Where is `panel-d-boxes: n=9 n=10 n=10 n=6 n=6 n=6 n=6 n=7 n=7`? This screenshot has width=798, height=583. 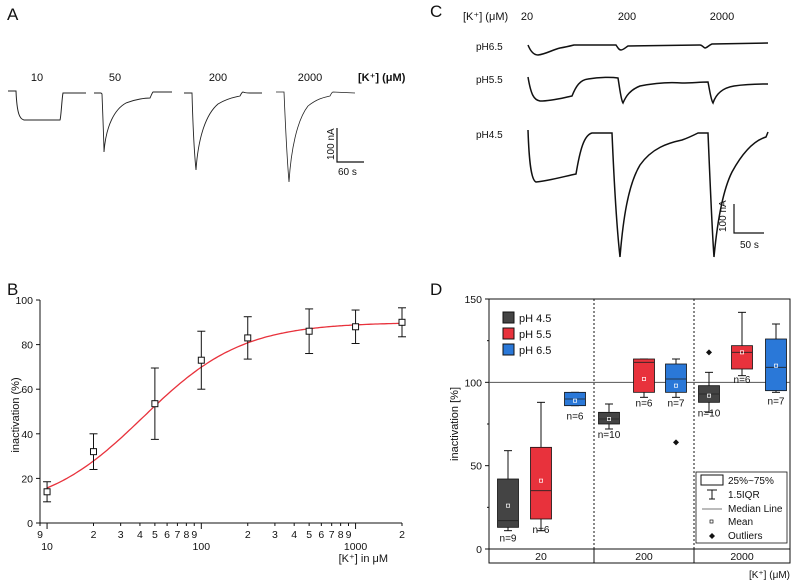 panel-d-boxes: n=9 n=10 n=10 n=6 n=6 n=6 n=6 n=7 n=7 is located at coordinates (642, 427).